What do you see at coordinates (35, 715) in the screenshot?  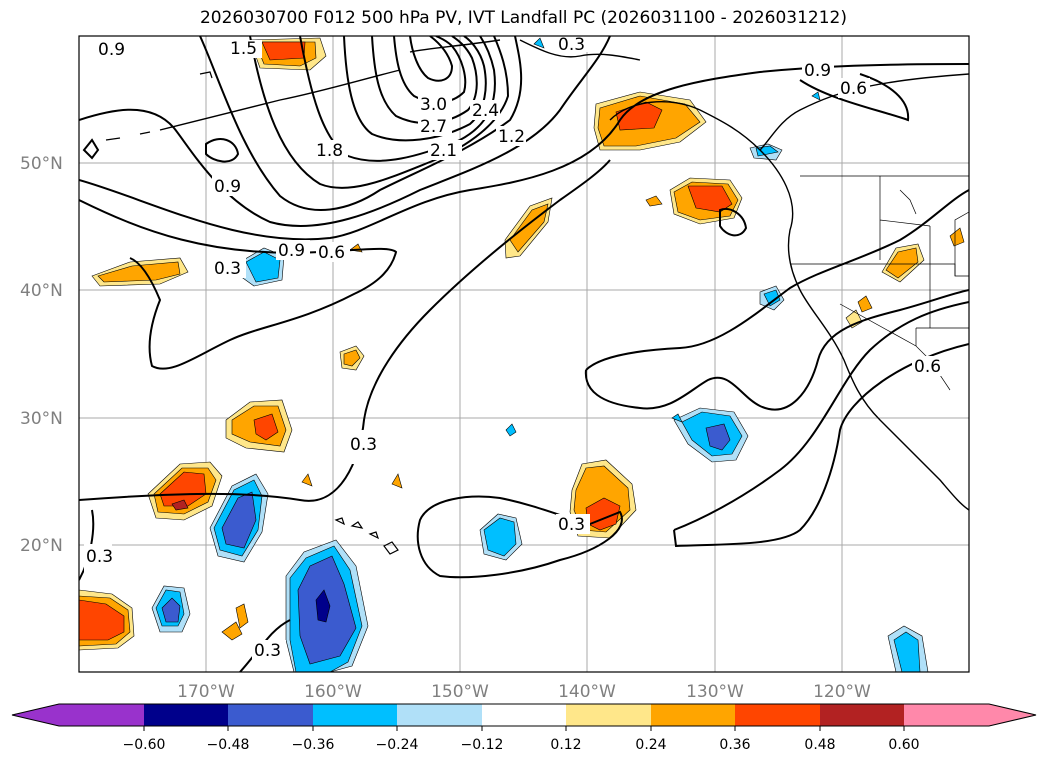 I see `colorbar-under-segment` at bounding box center [35, 715].